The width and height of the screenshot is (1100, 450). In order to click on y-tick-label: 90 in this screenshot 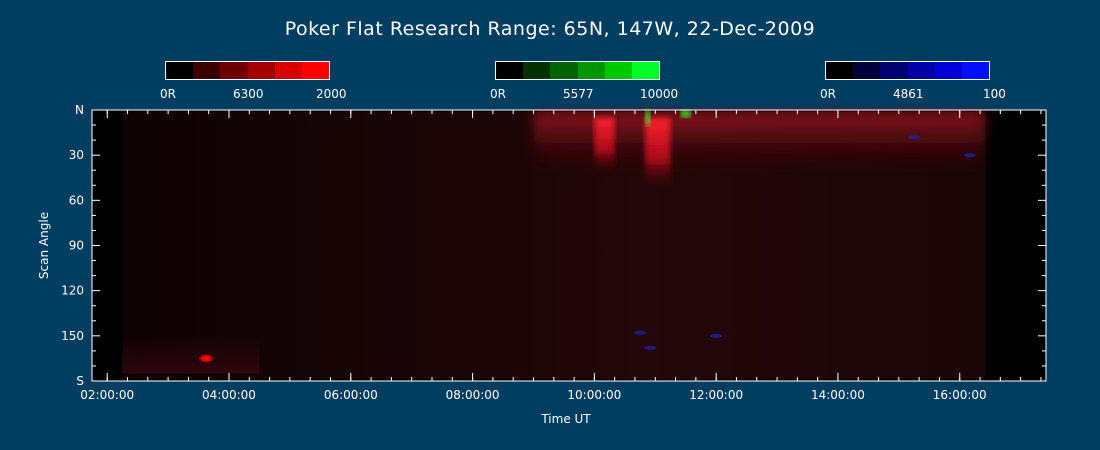, I will do `click(76, 246)`.